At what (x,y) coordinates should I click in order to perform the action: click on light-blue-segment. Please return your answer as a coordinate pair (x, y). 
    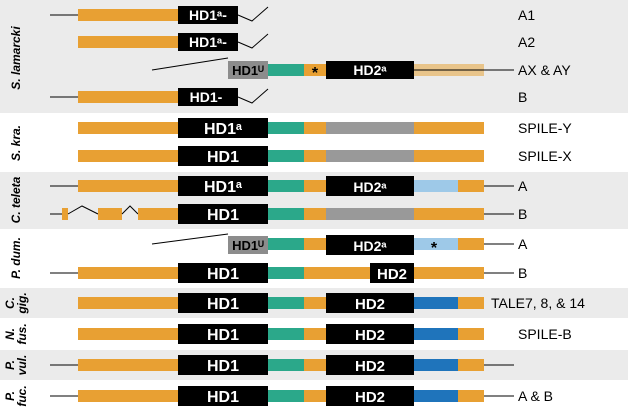
    Looking at the image, I should click on (436, 244).